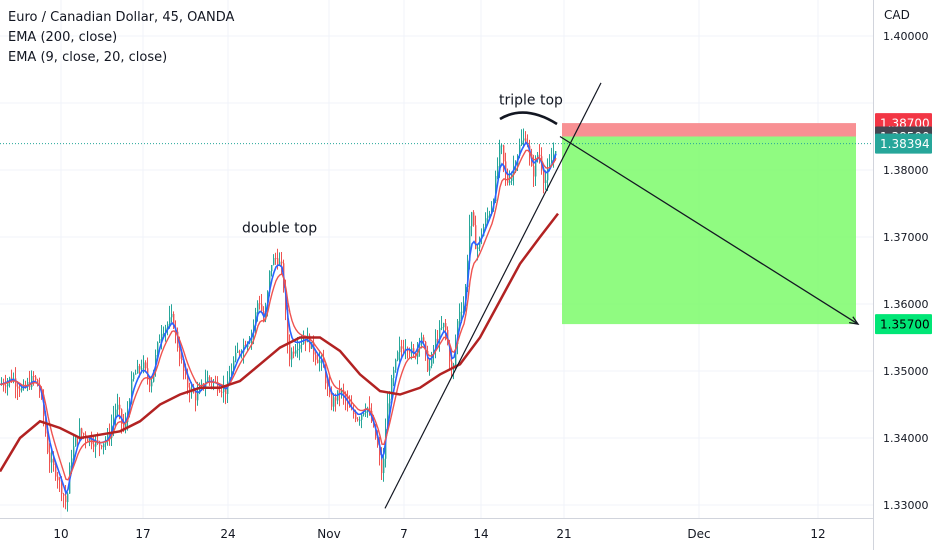  I want to click on x-tick-label: Dec, so click(698, 534).